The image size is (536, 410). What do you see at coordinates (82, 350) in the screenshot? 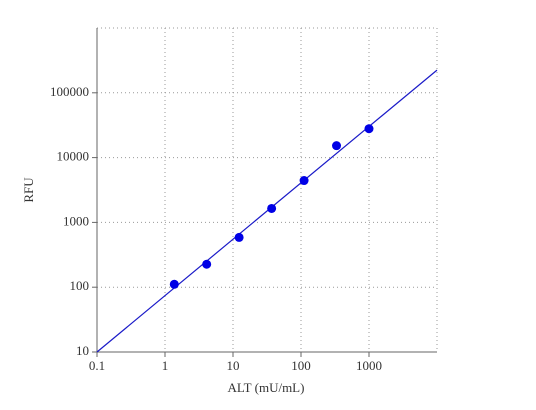
I see `y-tick-label: 10` at bounding box center [82, 350].